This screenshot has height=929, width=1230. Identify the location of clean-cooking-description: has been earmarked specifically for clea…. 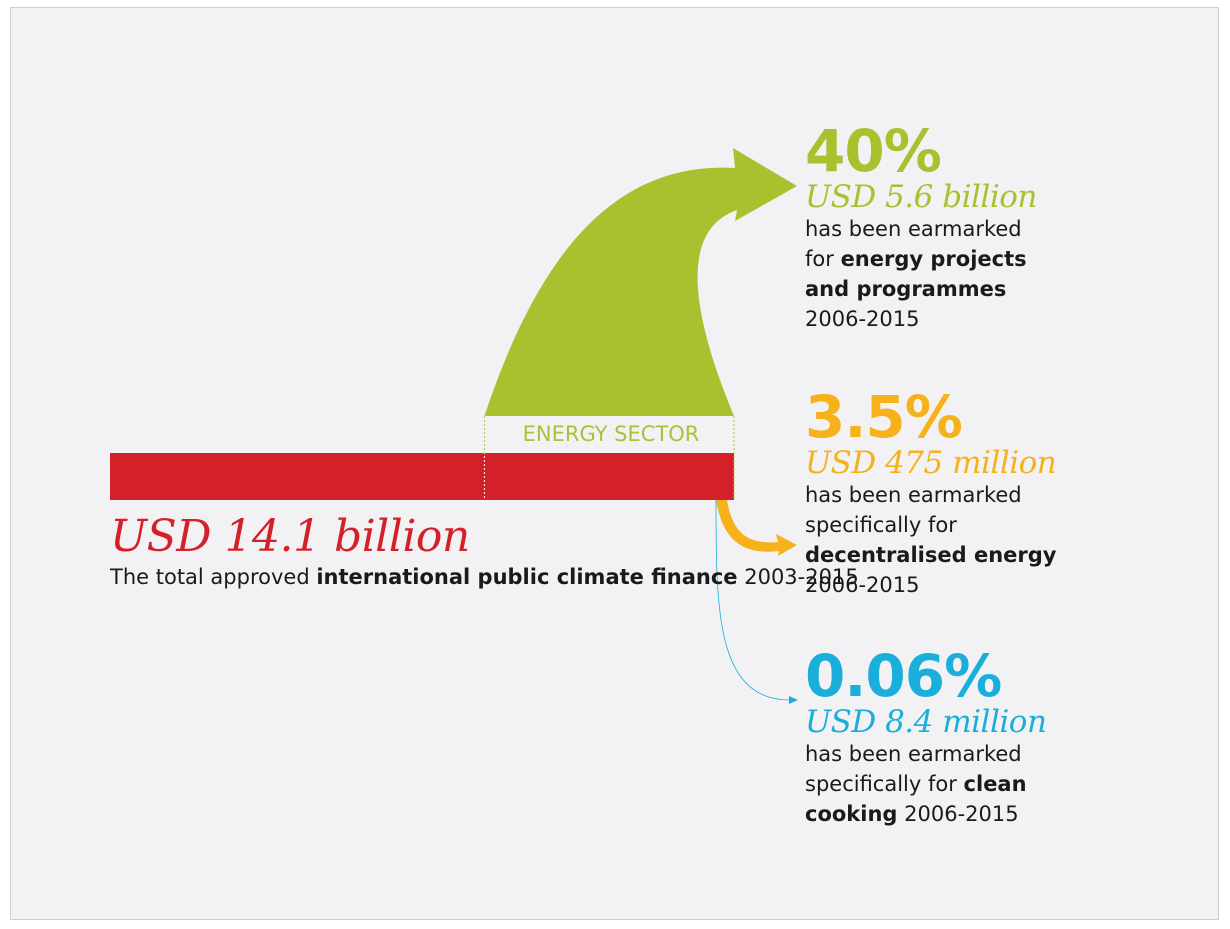
(925, 784).